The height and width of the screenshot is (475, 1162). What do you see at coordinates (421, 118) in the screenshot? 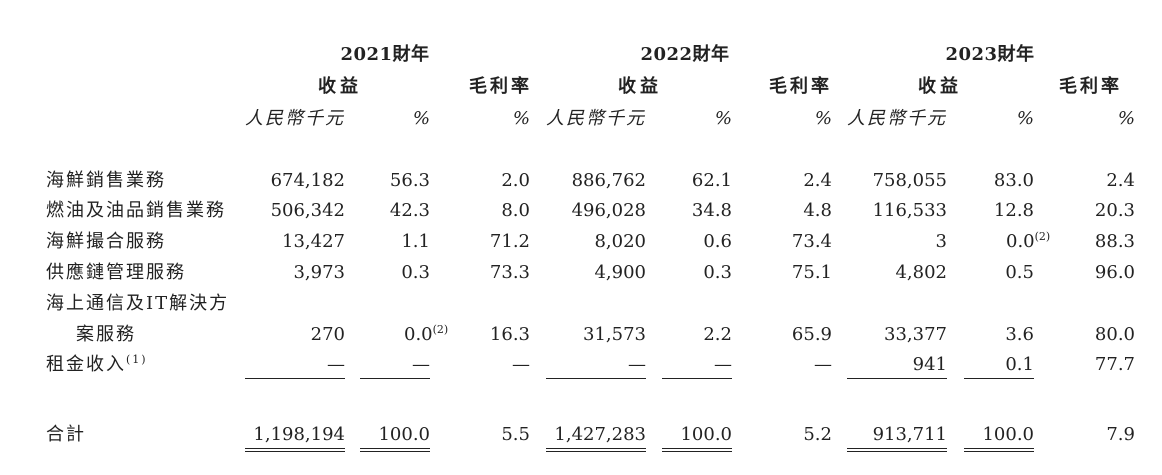
I see `unit-pct-2021: %` at bounding box center [421, 118].